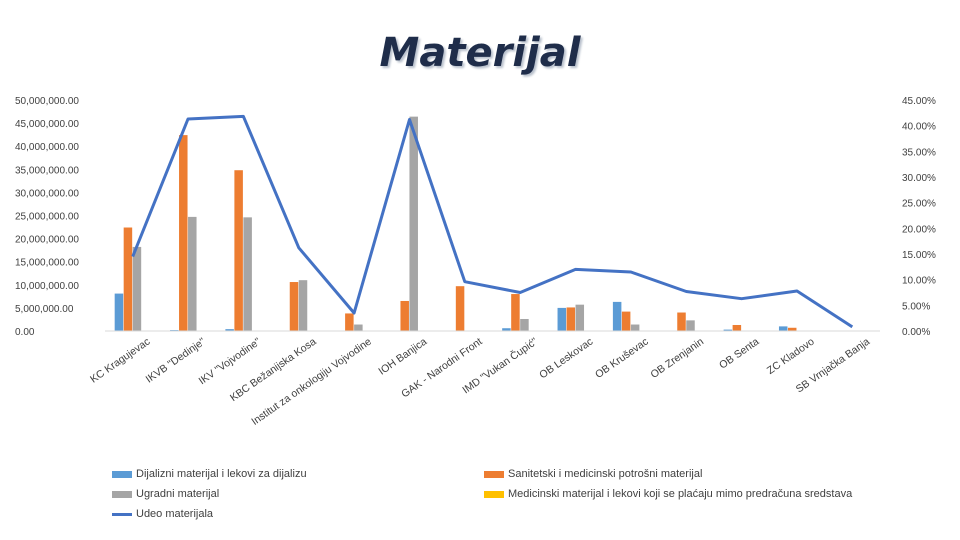 This screenshot has height=540, width=960. Describe the element at coordinates (791, 356) in the screenshot. I see `category-label: ZC Kladovo` at that location.